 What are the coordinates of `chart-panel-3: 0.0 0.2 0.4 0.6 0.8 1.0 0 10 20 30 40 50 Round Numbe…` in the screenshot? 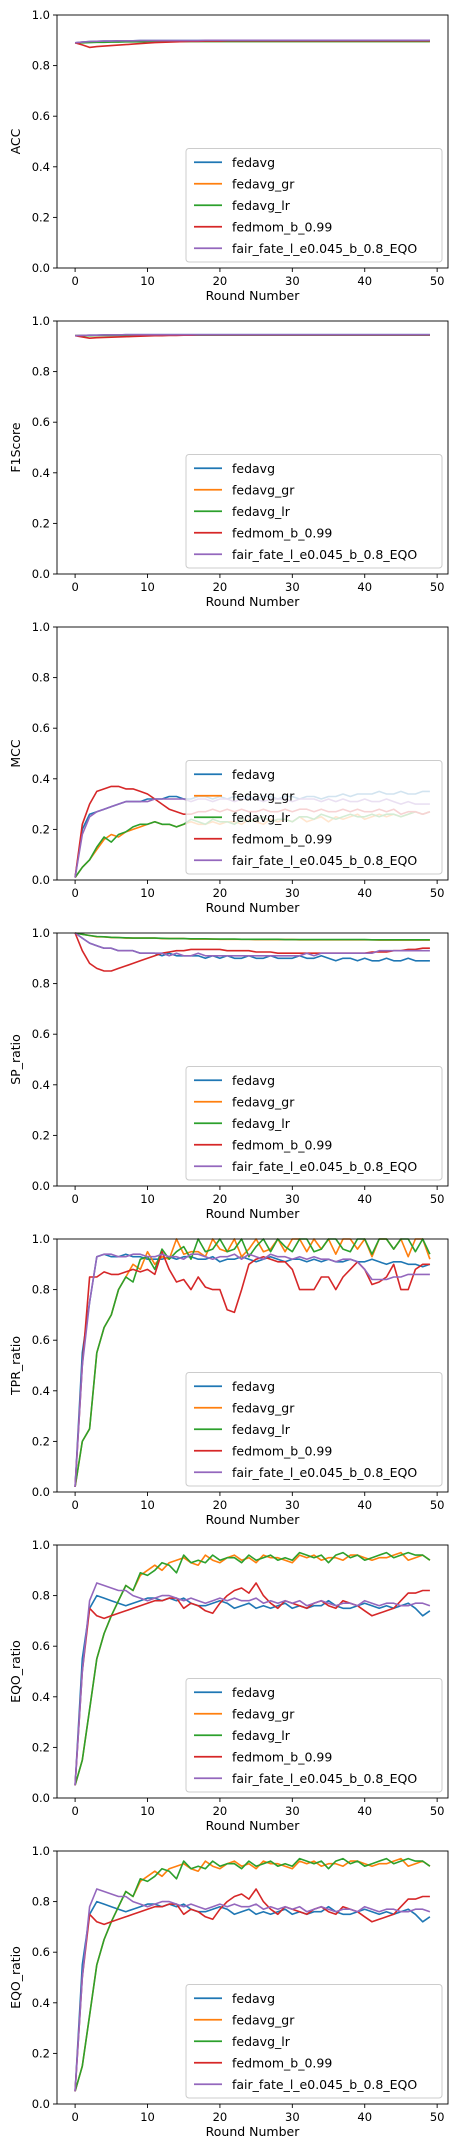 It's located at (228, 1073).